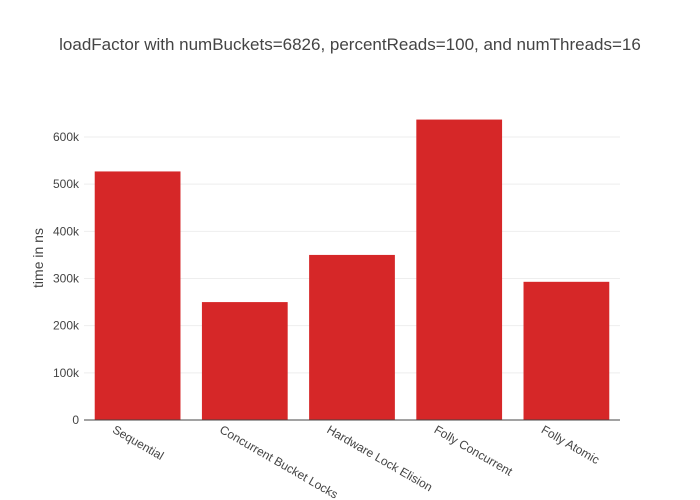 The width and height of the screenshot is (700, 500). I want to click on y-axis-ticks: 0 100k 200k 300k 400k 500k 600k, so click(66, 278).